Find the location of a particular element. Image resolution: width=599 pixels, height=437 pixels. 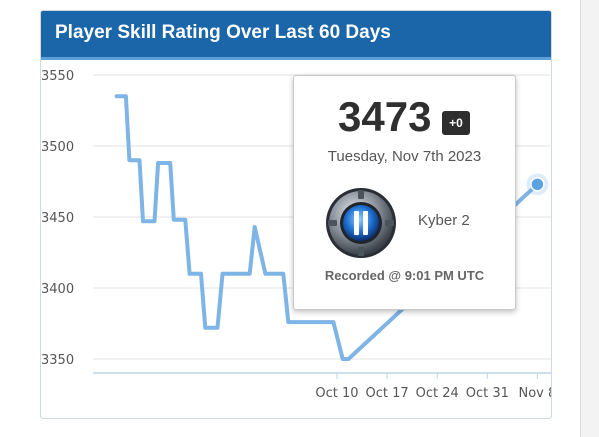

y-axis-ticks: 3550 3500 3450 3400 3350 is located at coordinates (57, 218).